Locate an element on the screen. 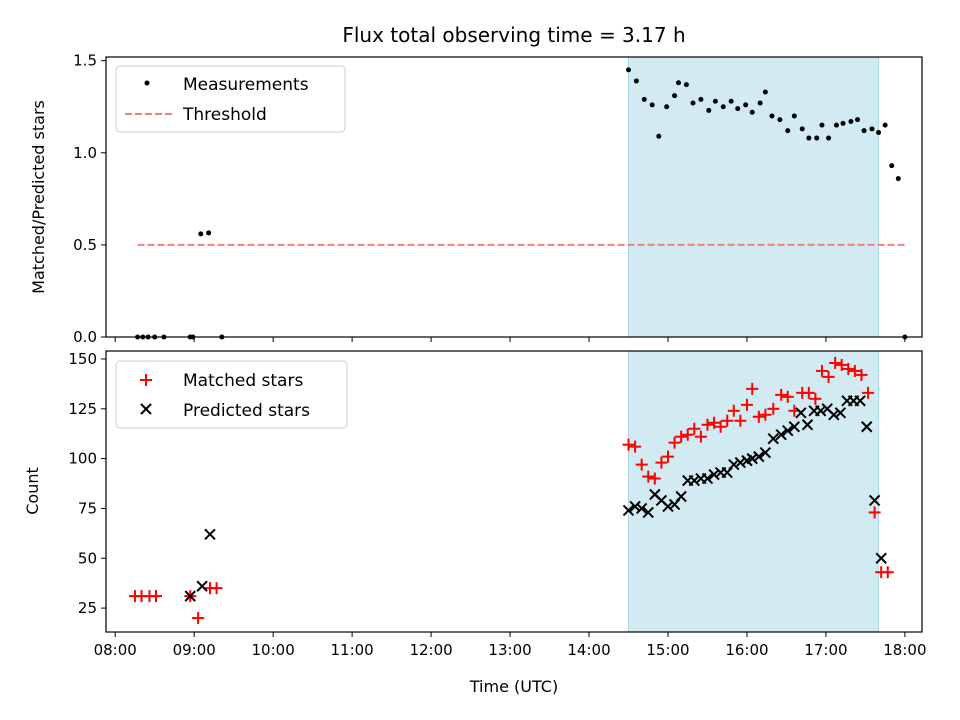  x-tick-label: 18:00 is located at coordinates (904, 650).